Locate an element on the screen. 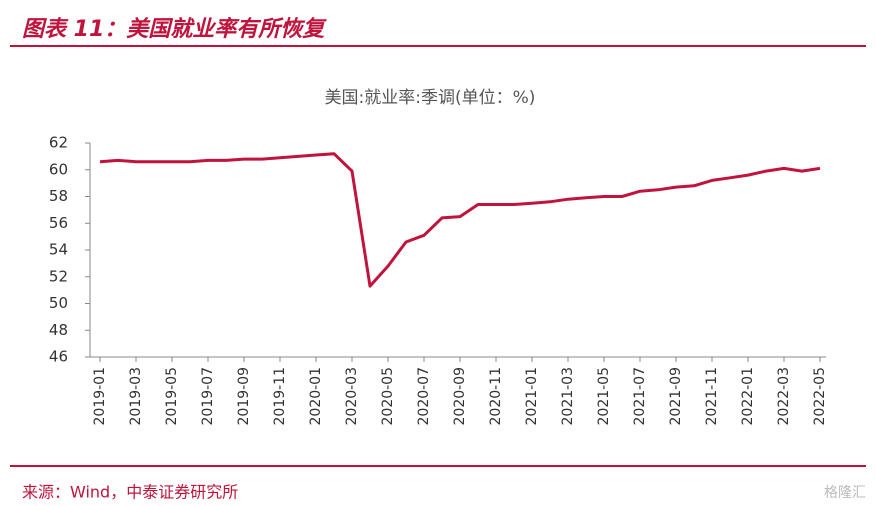 The image size is (876, 506). x-tick-label: 2020-11 is located at coordinates (496, 396).